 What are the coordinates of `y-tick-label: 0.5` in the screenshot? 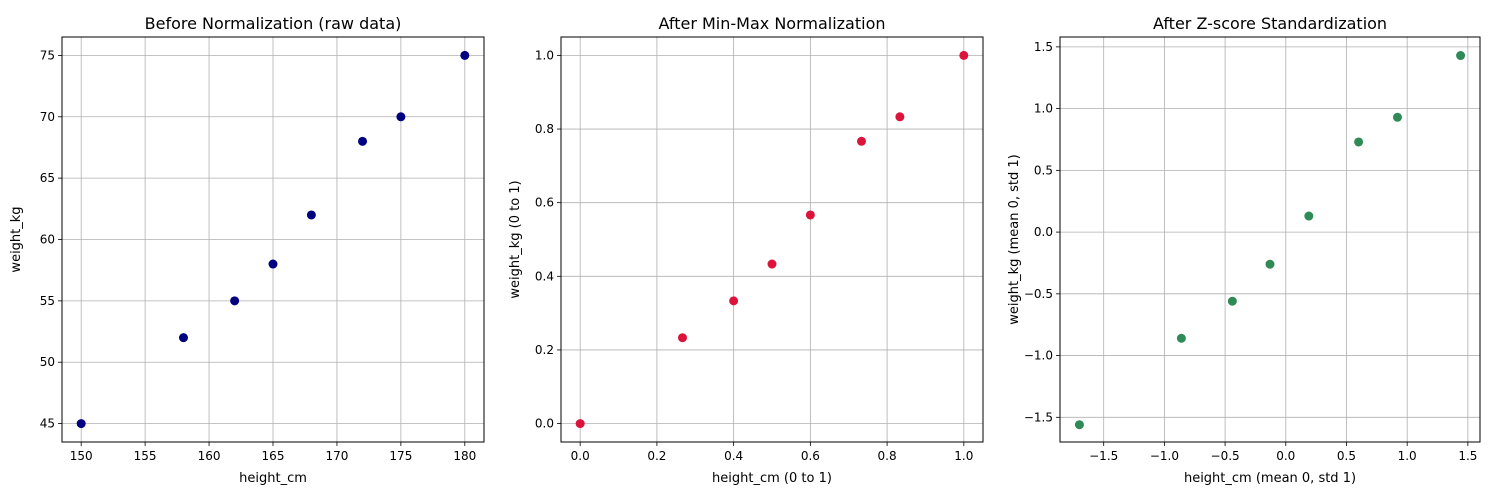 It's located at (1043, 170).